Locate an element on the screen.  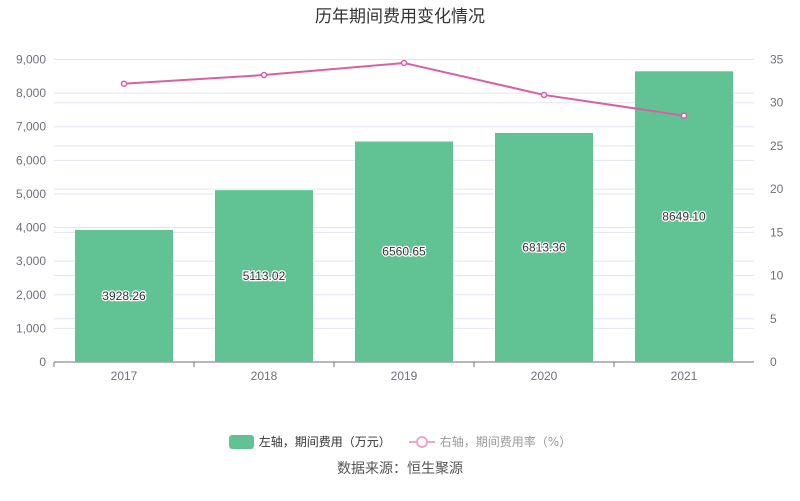
left-tick-label: 2,000 is located at coordinates (31, 295).